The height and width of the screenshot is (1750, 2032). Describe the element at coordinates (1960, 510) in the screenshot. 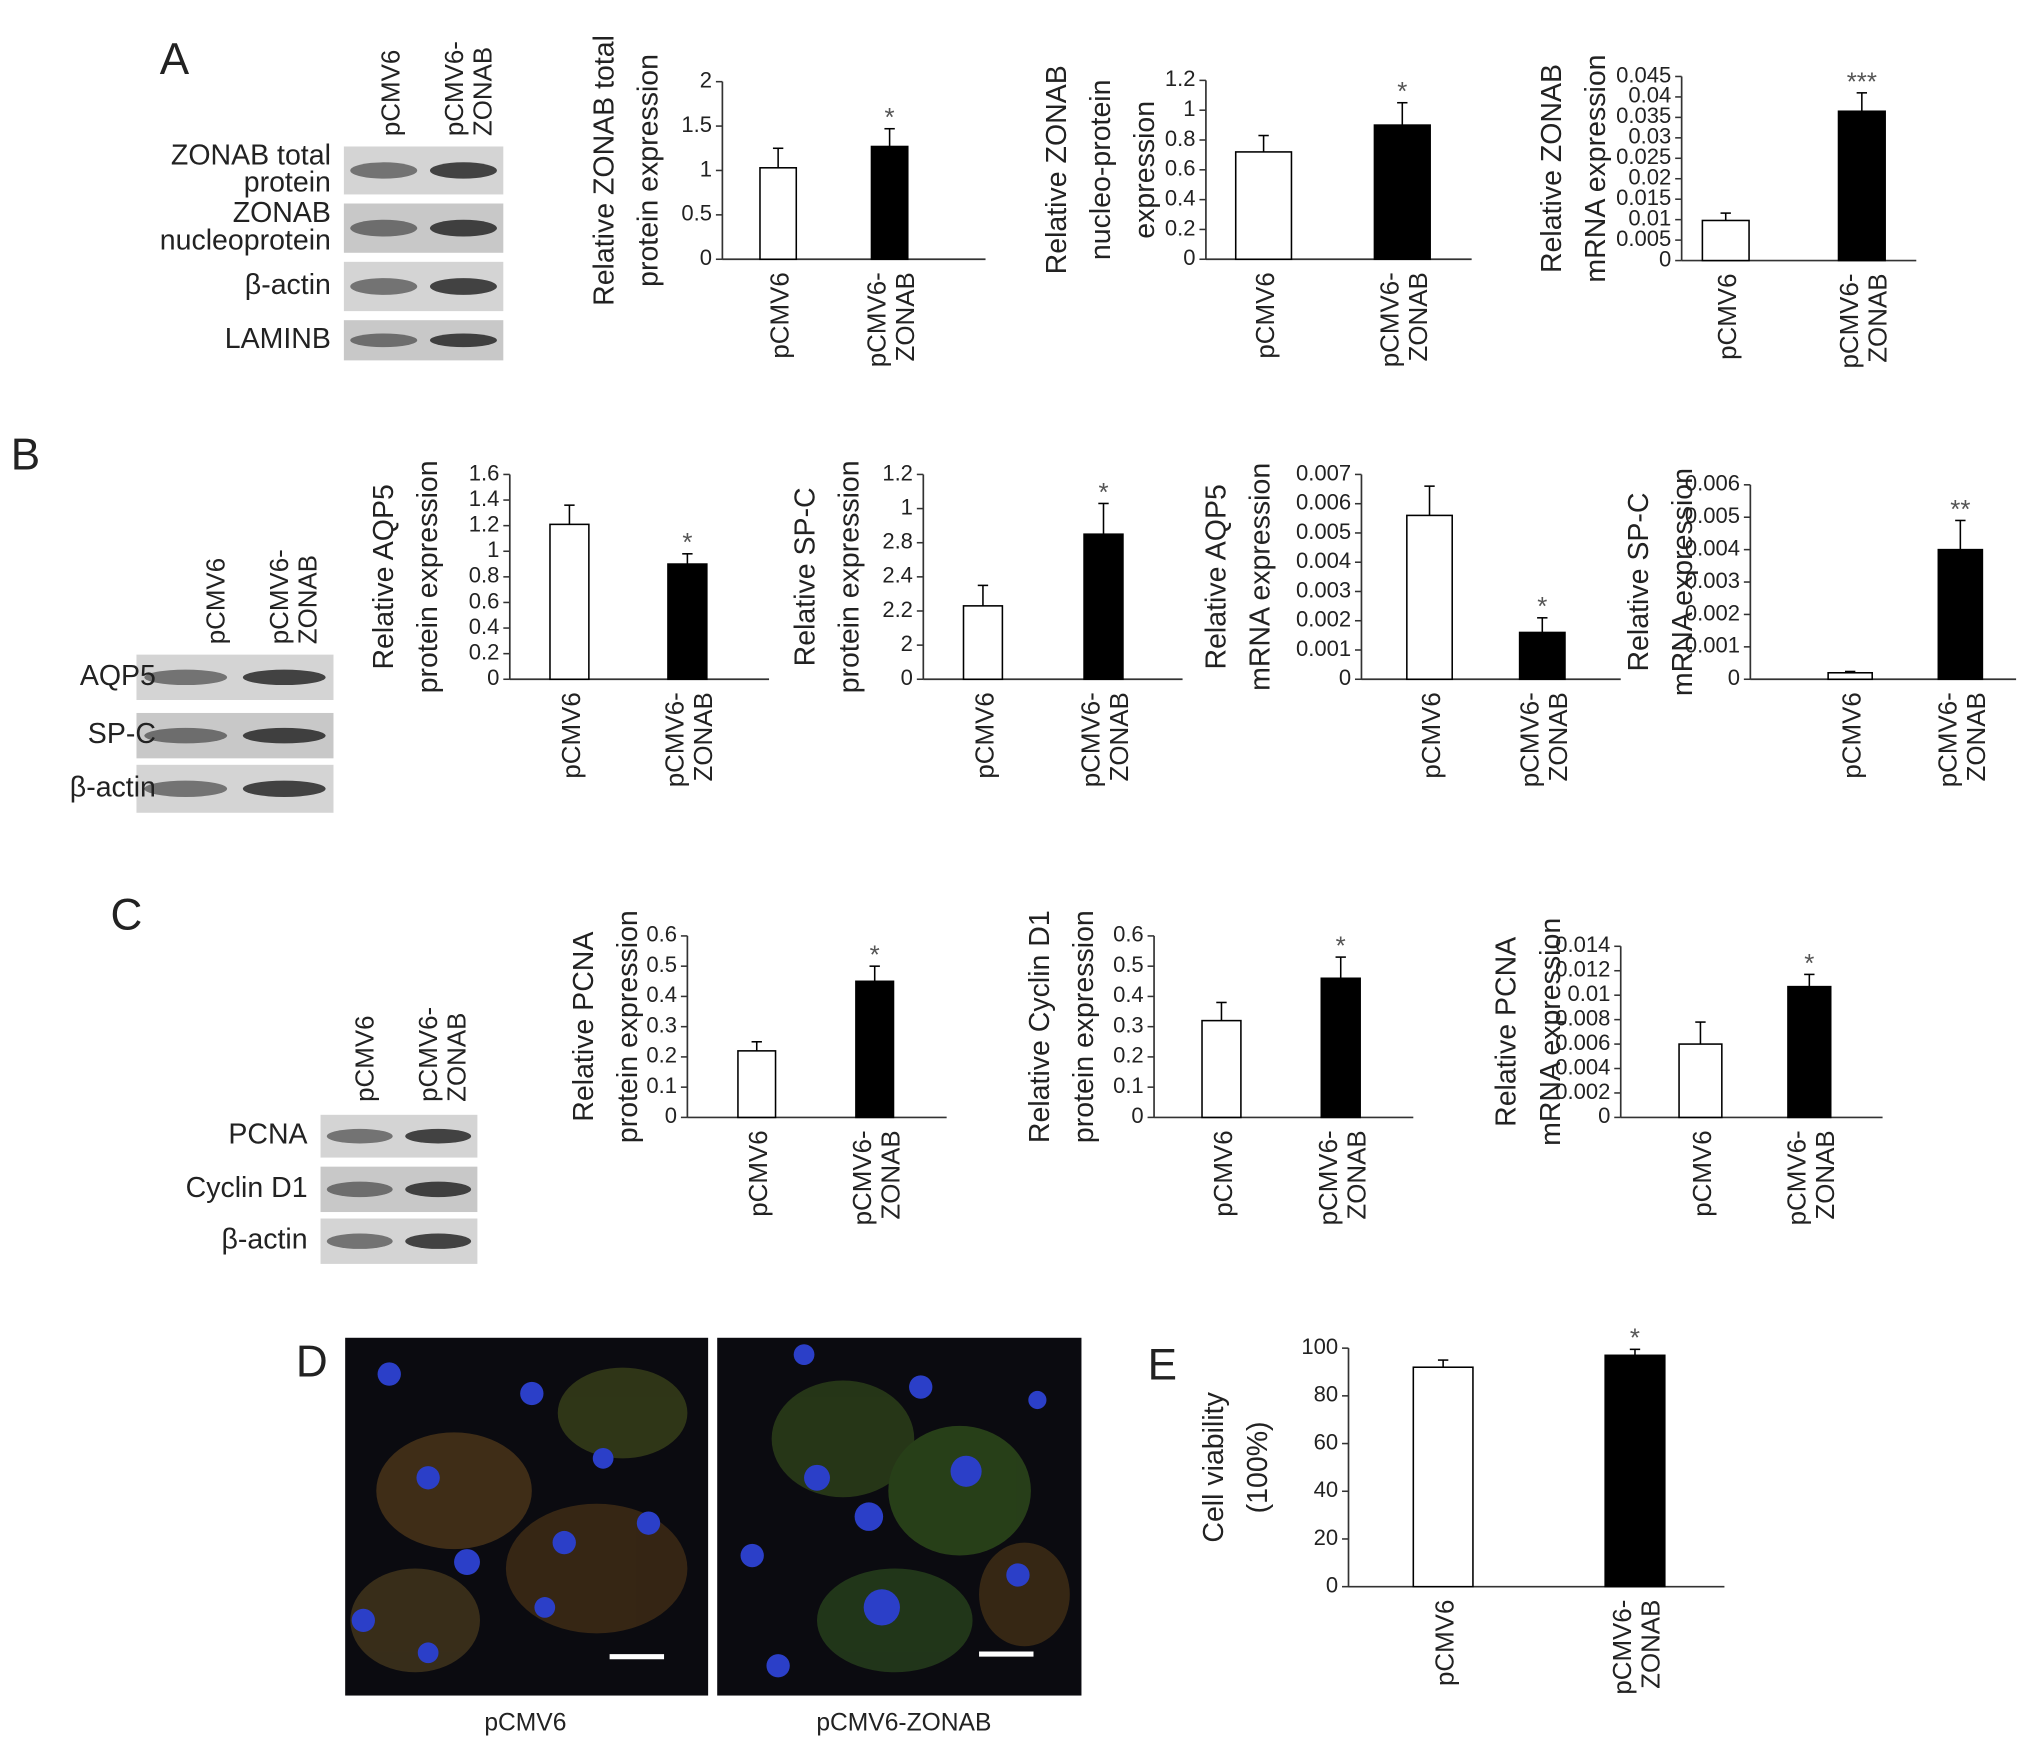

I see `significance: **` at that location.